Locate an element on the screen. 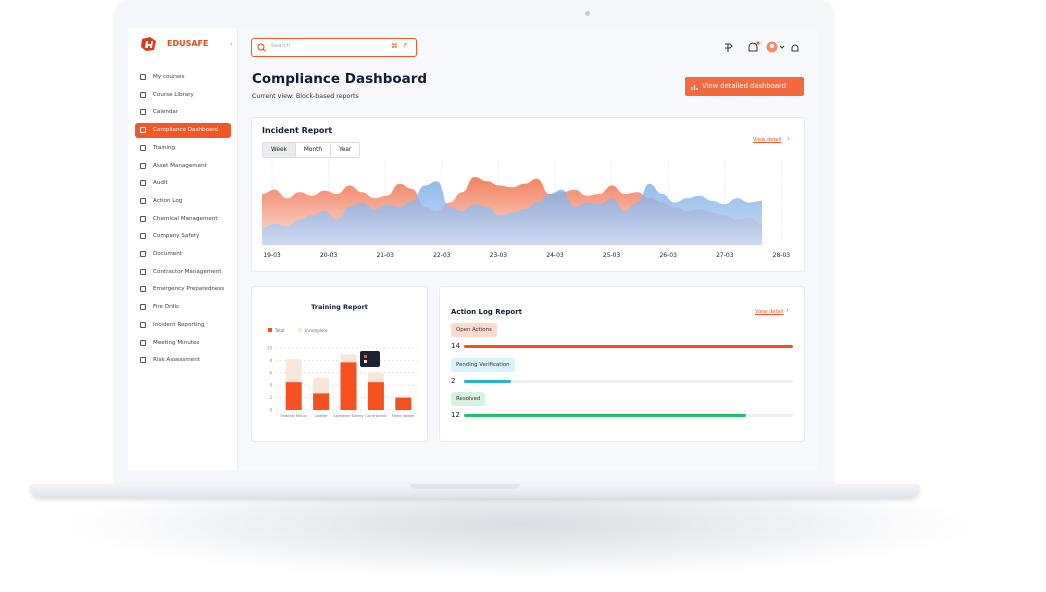 This screenshot has height=592, width=1046. tab: Month is located at coordinates (312, 150).